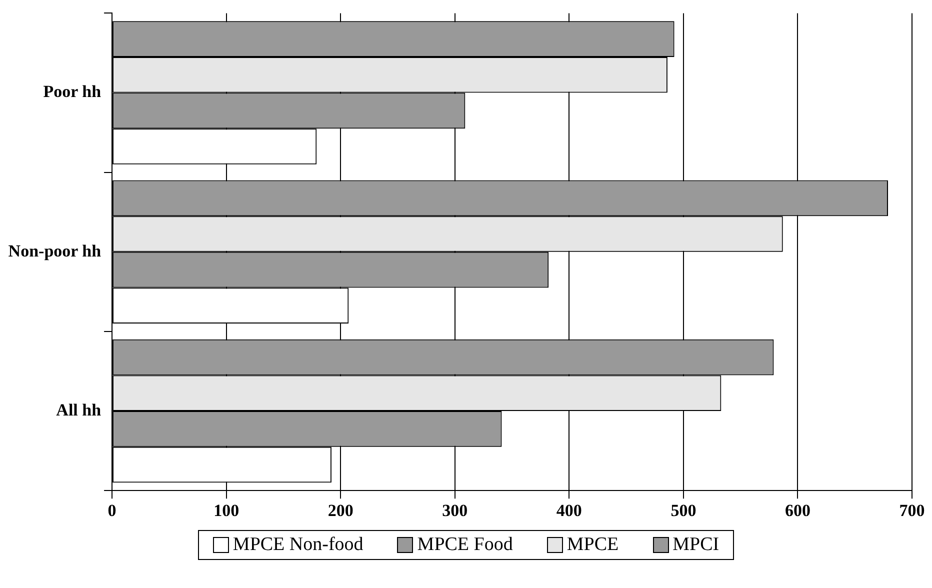 This screenshot has width=932, height=588. What do you see at coordinates (696, 545) in the screenshot?
I see `legend-label: MPCI` at bounding box center [696, 545].